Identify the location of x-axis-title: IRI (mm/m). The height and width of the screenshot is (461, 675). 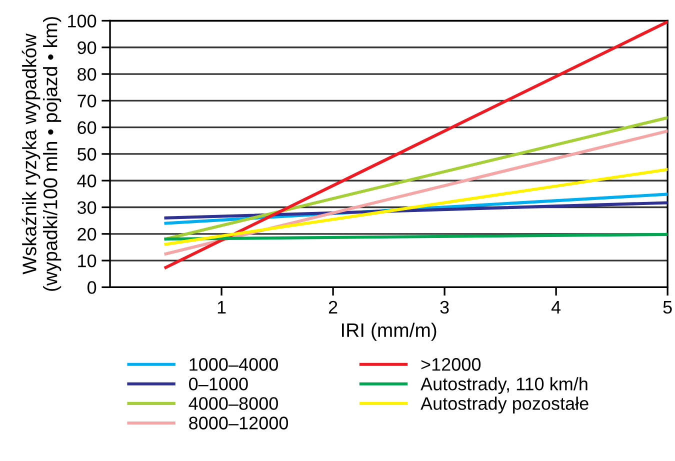
(389, 331).